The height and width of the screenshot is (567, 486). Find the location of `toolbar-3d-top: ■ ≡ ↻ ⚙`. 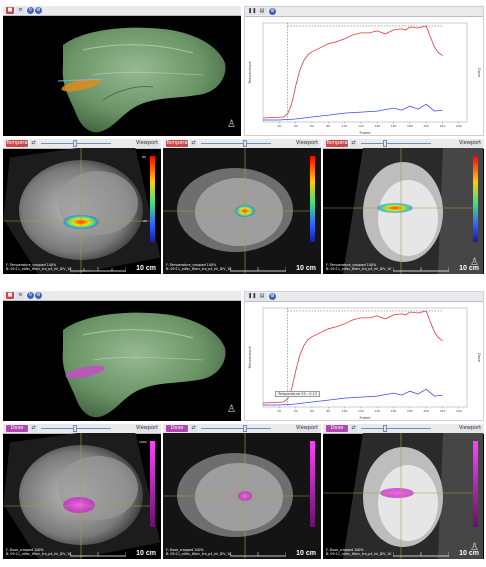

toolbar-3d-top: ■ ≡ ↻ ⚙ is located at coordinates (122, 11).